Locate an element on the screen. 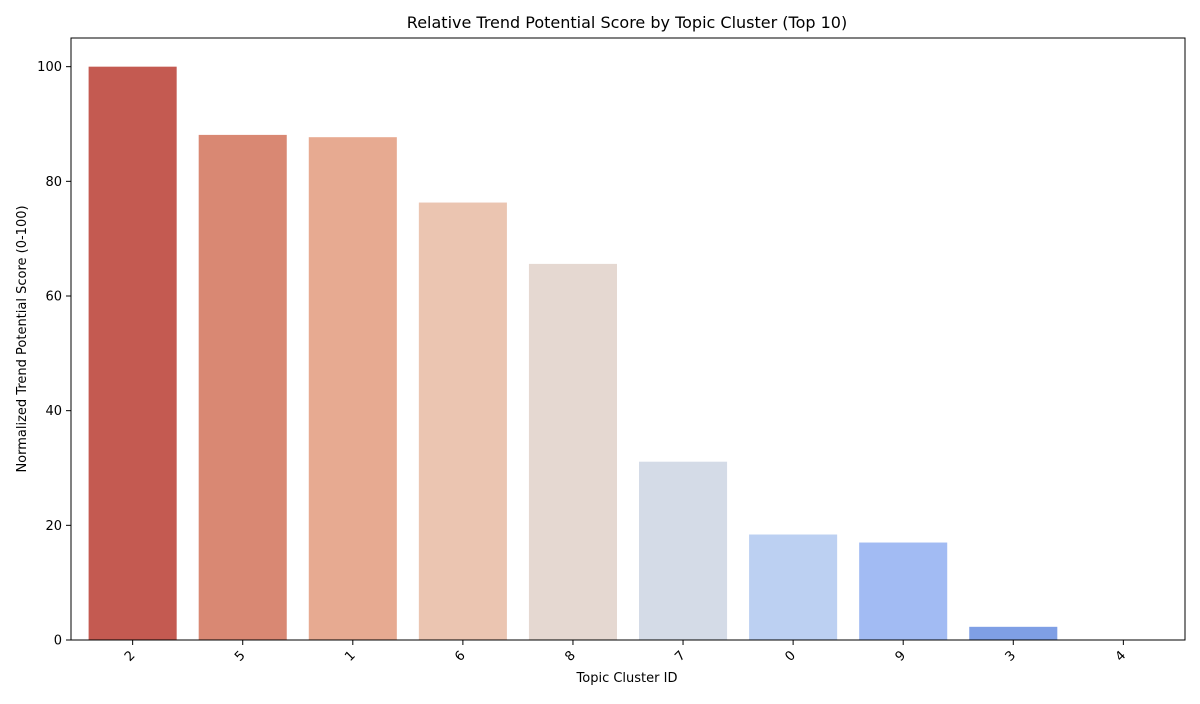  y-axis-label: Normalized Trend Potential Score (0-100) is located at coordinates (22, 338).